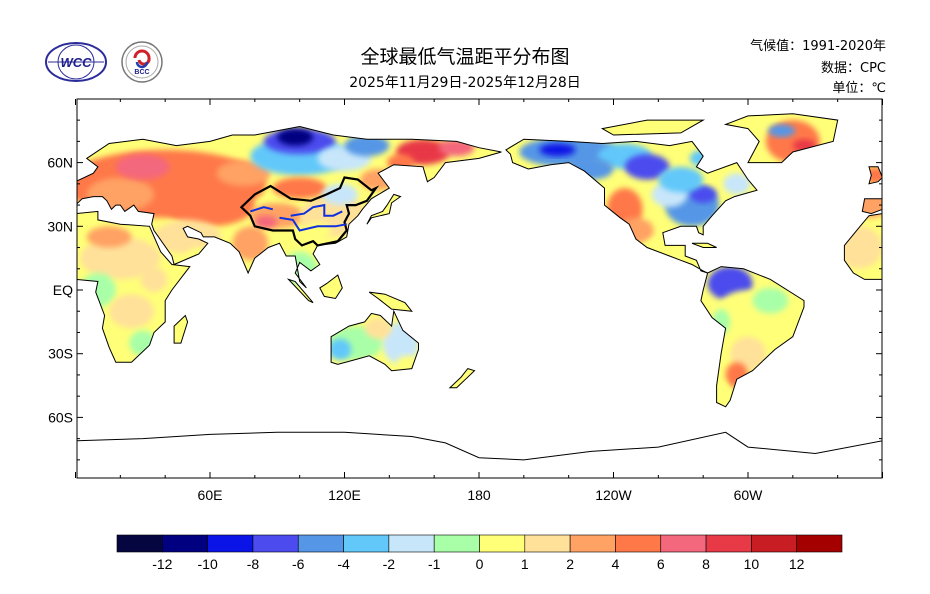 The width and height of the screenshot is (930, 594). Describe the element at coordinates (60, 226) in the screenshot. I see `lat-label: 30N` at that location.